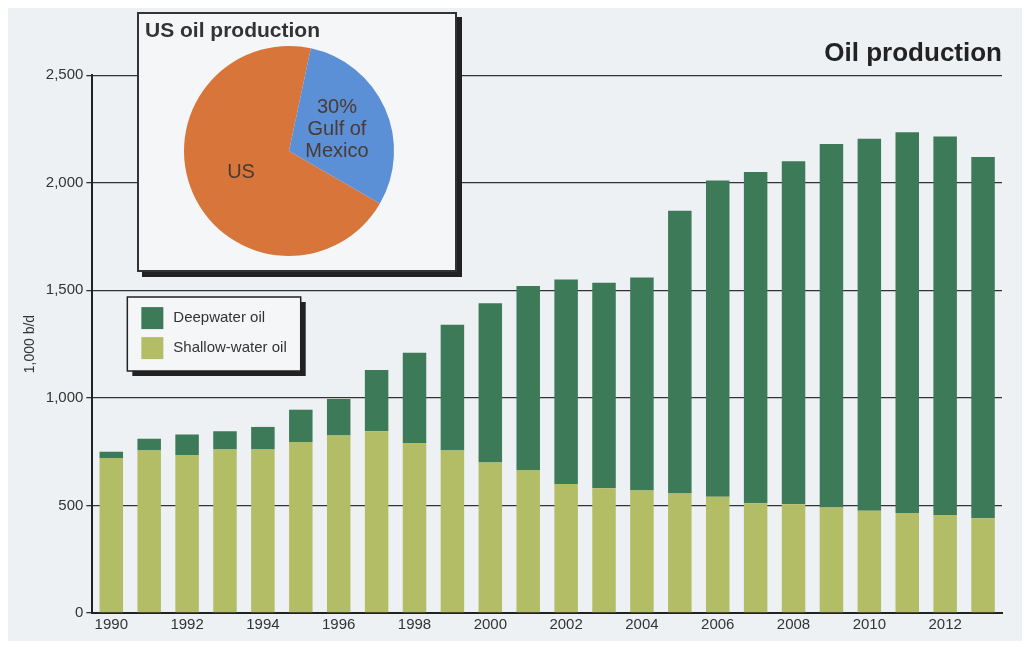  Describe the element at coordinates (64, 181) in the screenshot. I see `y-tick-label: 2,000` at that location.